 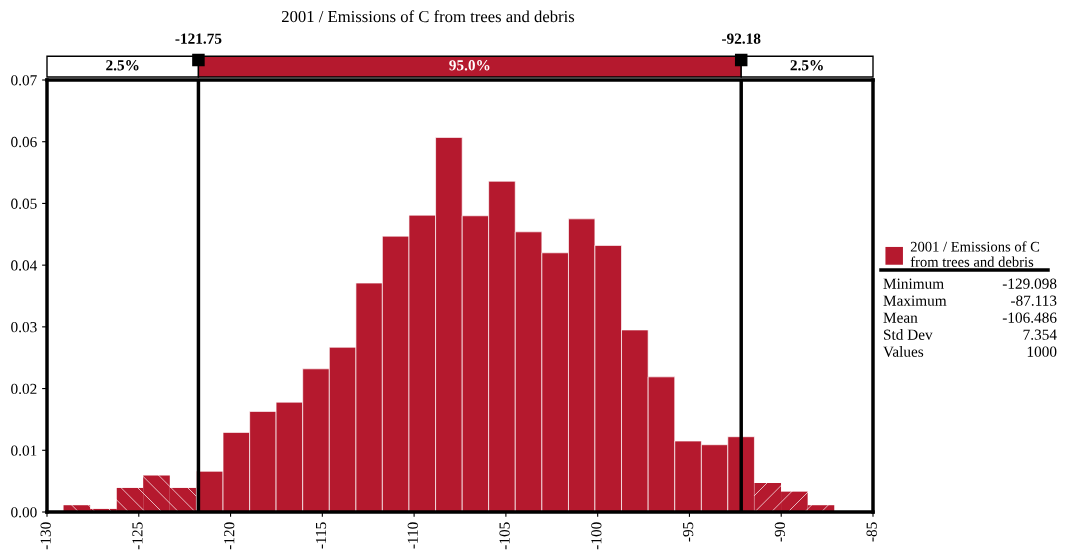 I want to click on y-tick-label: 0.03, so click(x=24, y=327).